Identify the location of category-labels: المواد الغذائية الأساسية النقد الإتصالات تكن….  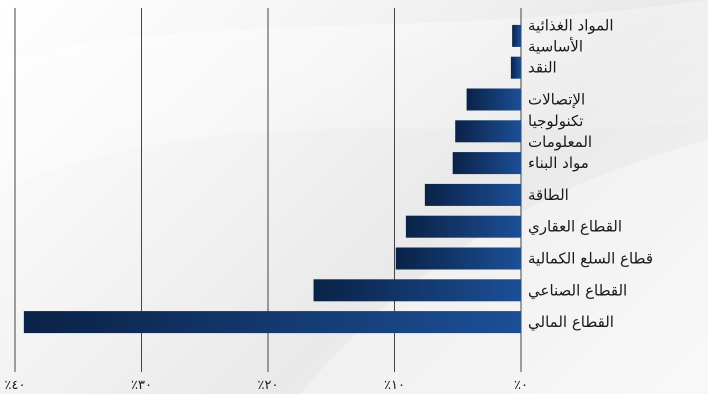
(590, 174).